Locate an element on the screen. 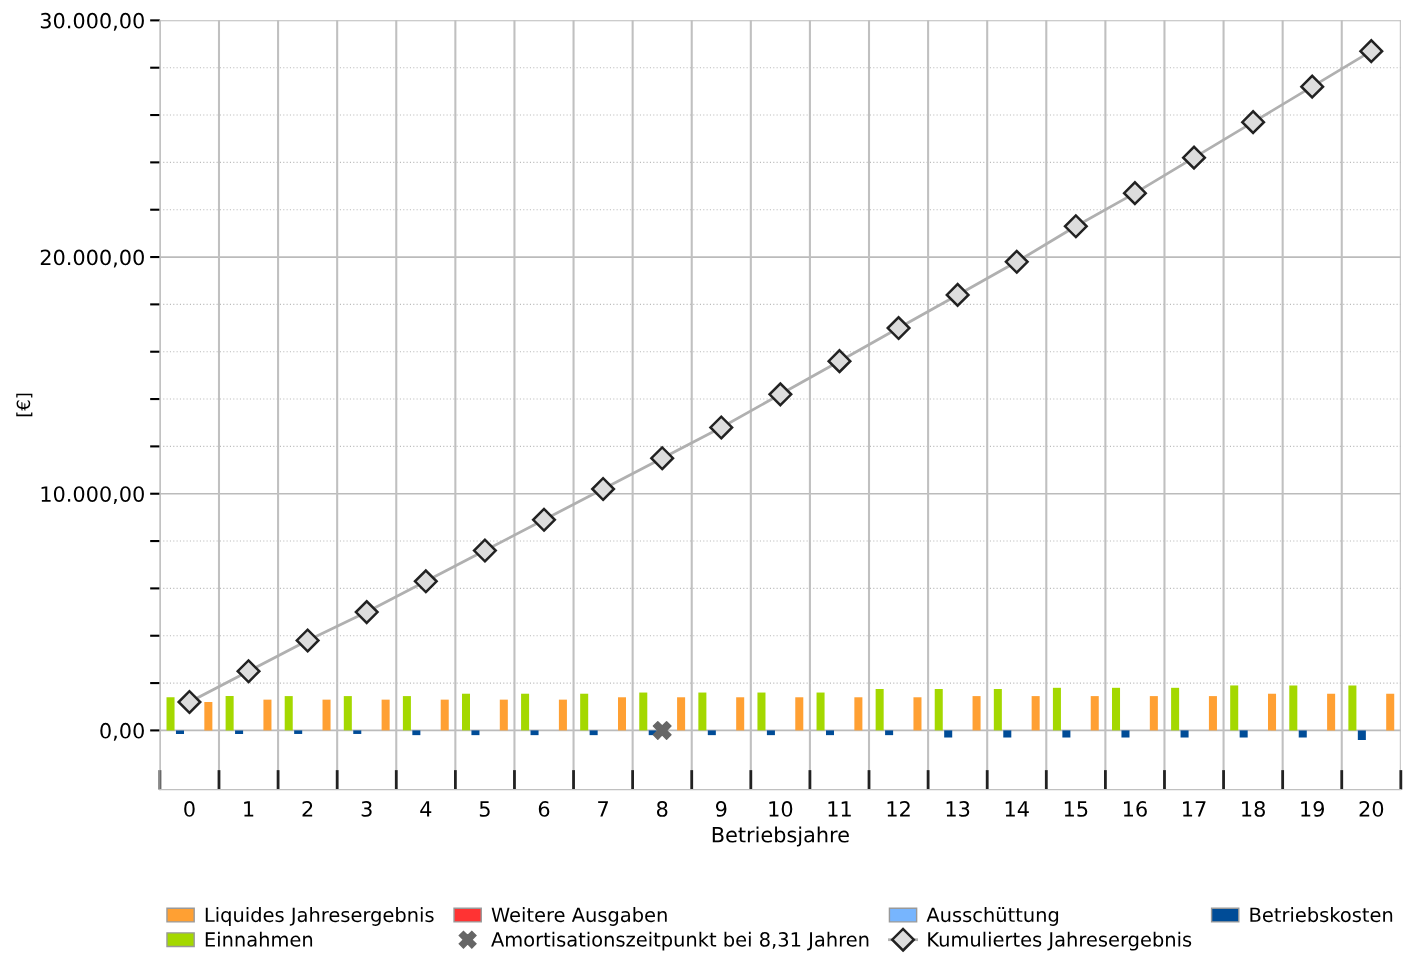 Image resolution: width=1415 pixels, height=970 pixels. x-tick-label: 1 is located at coordinates (249, 809).